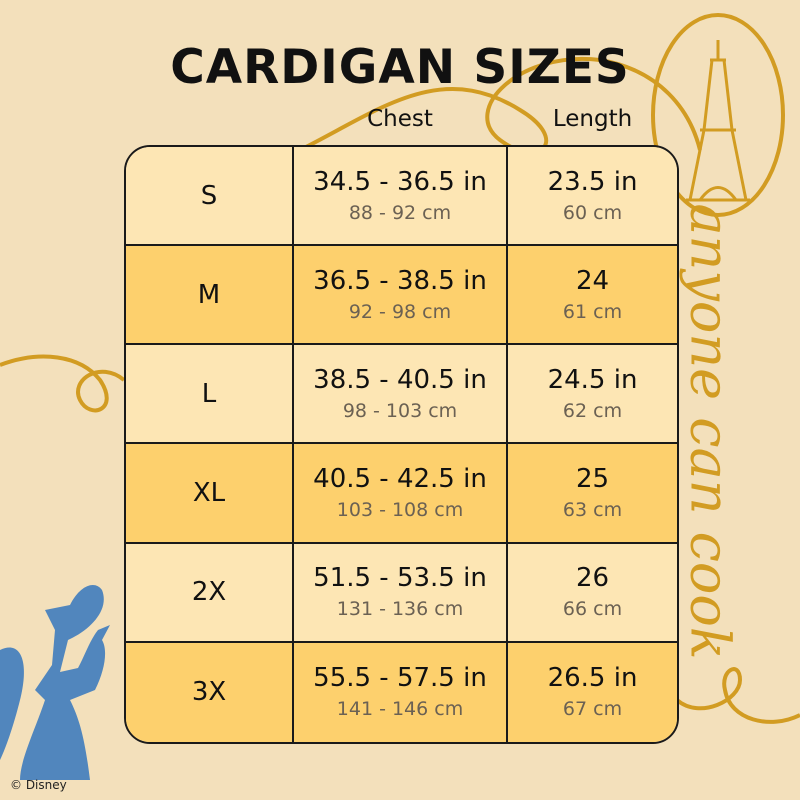 This screenshot has width=800, height=800. What do you see at coordinates (400, 280) in the screenshot?
I see `chest-inches: 36.5 - 38.5 in` at bounding box center [400, 280].